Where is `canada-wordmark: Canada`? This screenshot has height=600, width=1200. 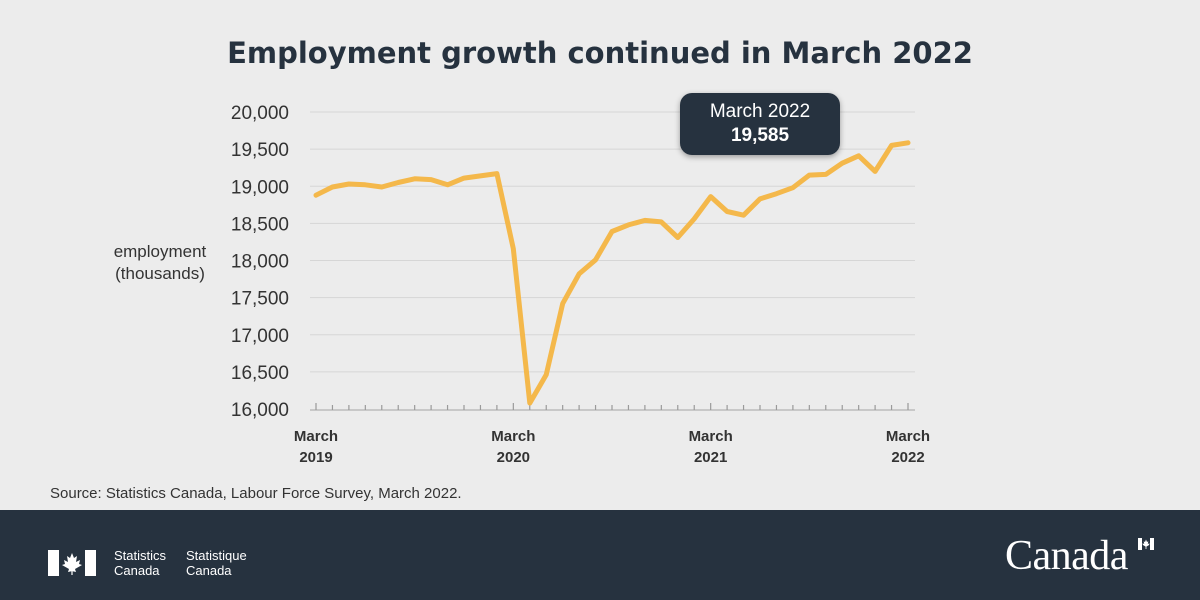
canada-wordmark: Canada is located at coordinates (1066, 556).